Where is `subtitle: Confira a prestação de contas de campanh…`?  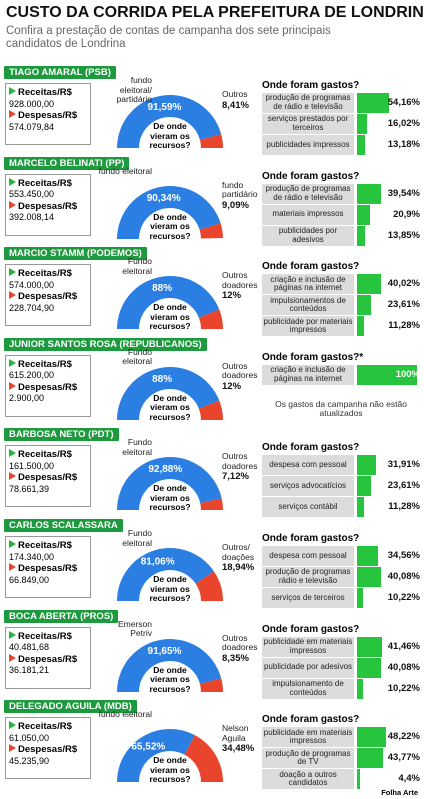 subtitle: Confira a prestação de contas de campanh… is located at coordinates (168, 37).